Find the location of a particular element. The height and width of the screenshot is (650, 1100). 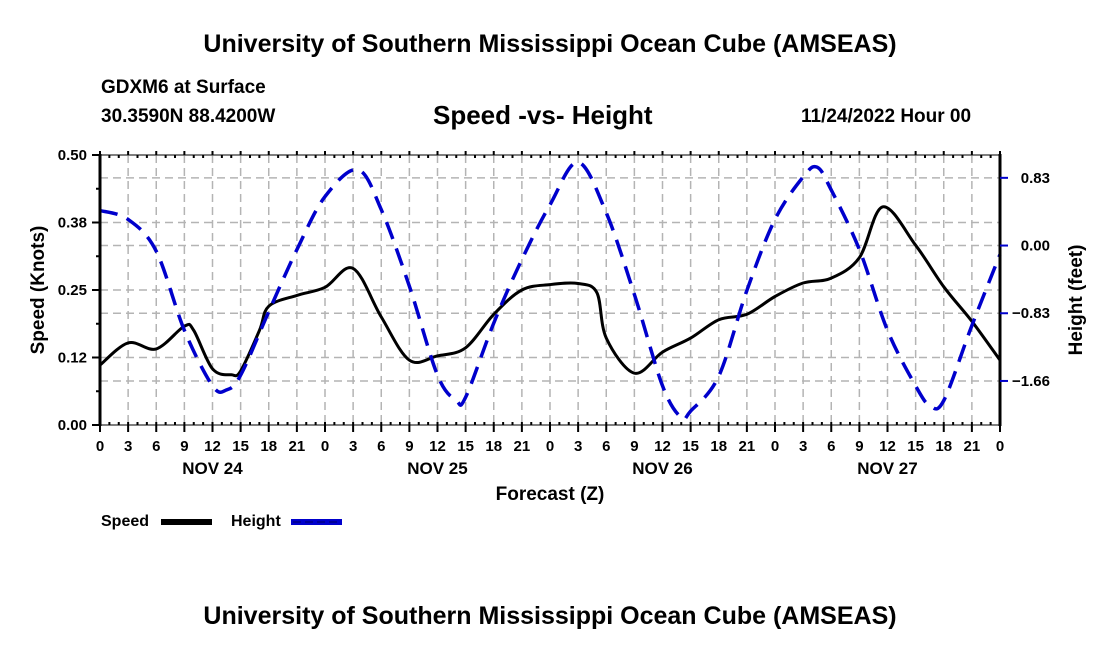

y-tick-label-right: −0.83 is located at coordinates (1031, 313).